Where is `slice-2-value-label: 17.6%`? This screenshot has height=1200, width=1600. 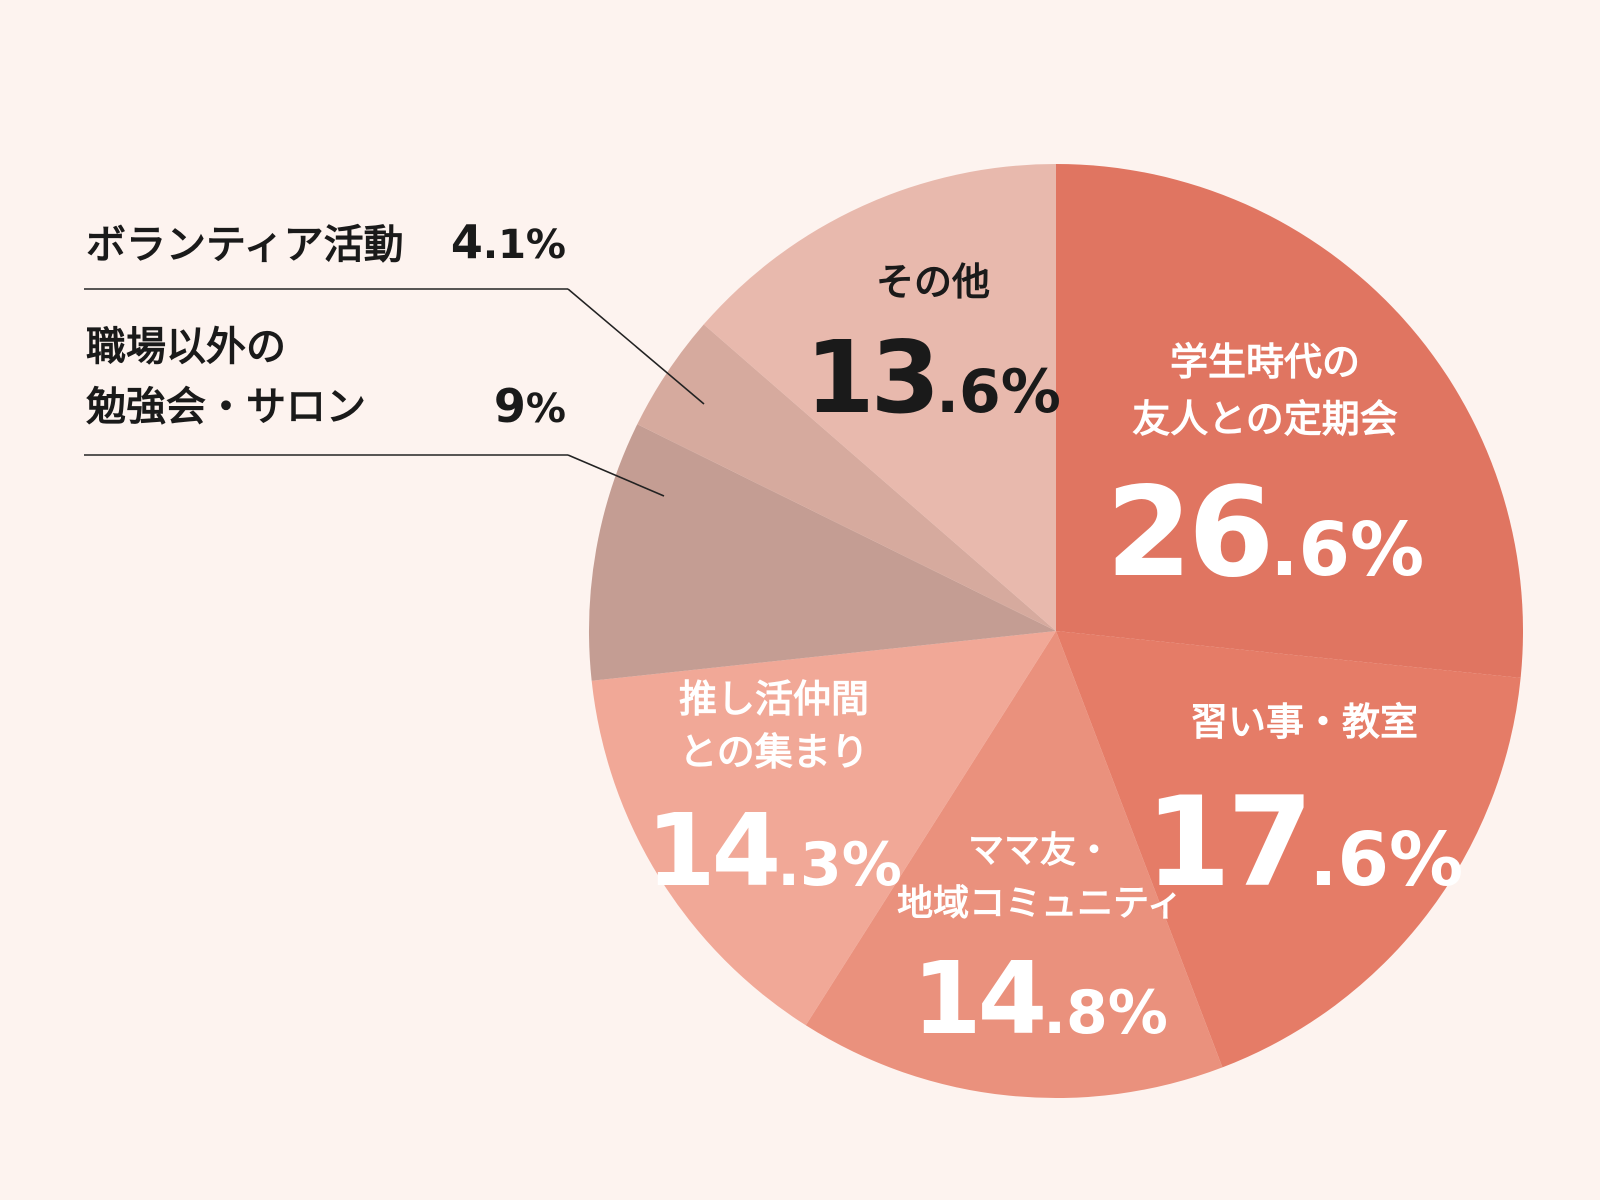
slice-2-value-label: 17.6% is located at coordinates (1304, 843).